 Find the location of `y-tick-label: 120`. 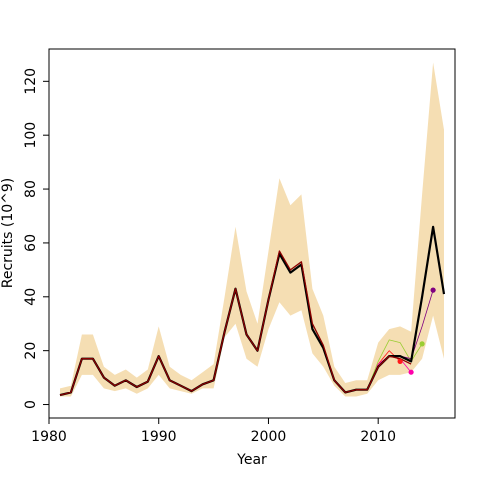

y-tick-label: 120 is located at coordinates (31, 81).